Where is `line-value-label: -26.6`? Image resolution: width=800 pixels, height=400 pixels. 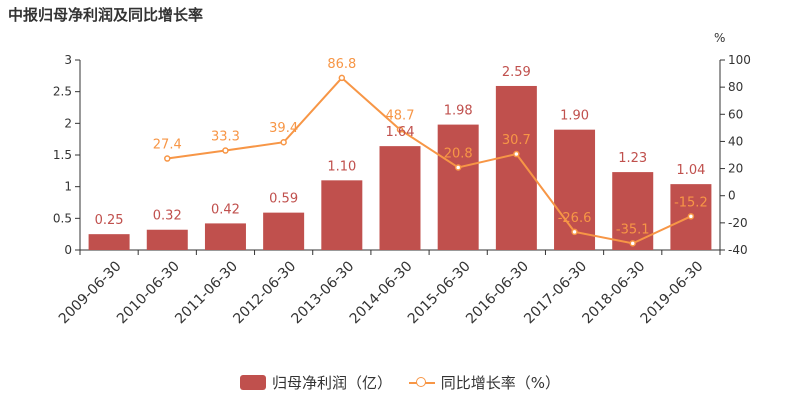
line-value-label: -26.6 is located at coordinates (575, 218).